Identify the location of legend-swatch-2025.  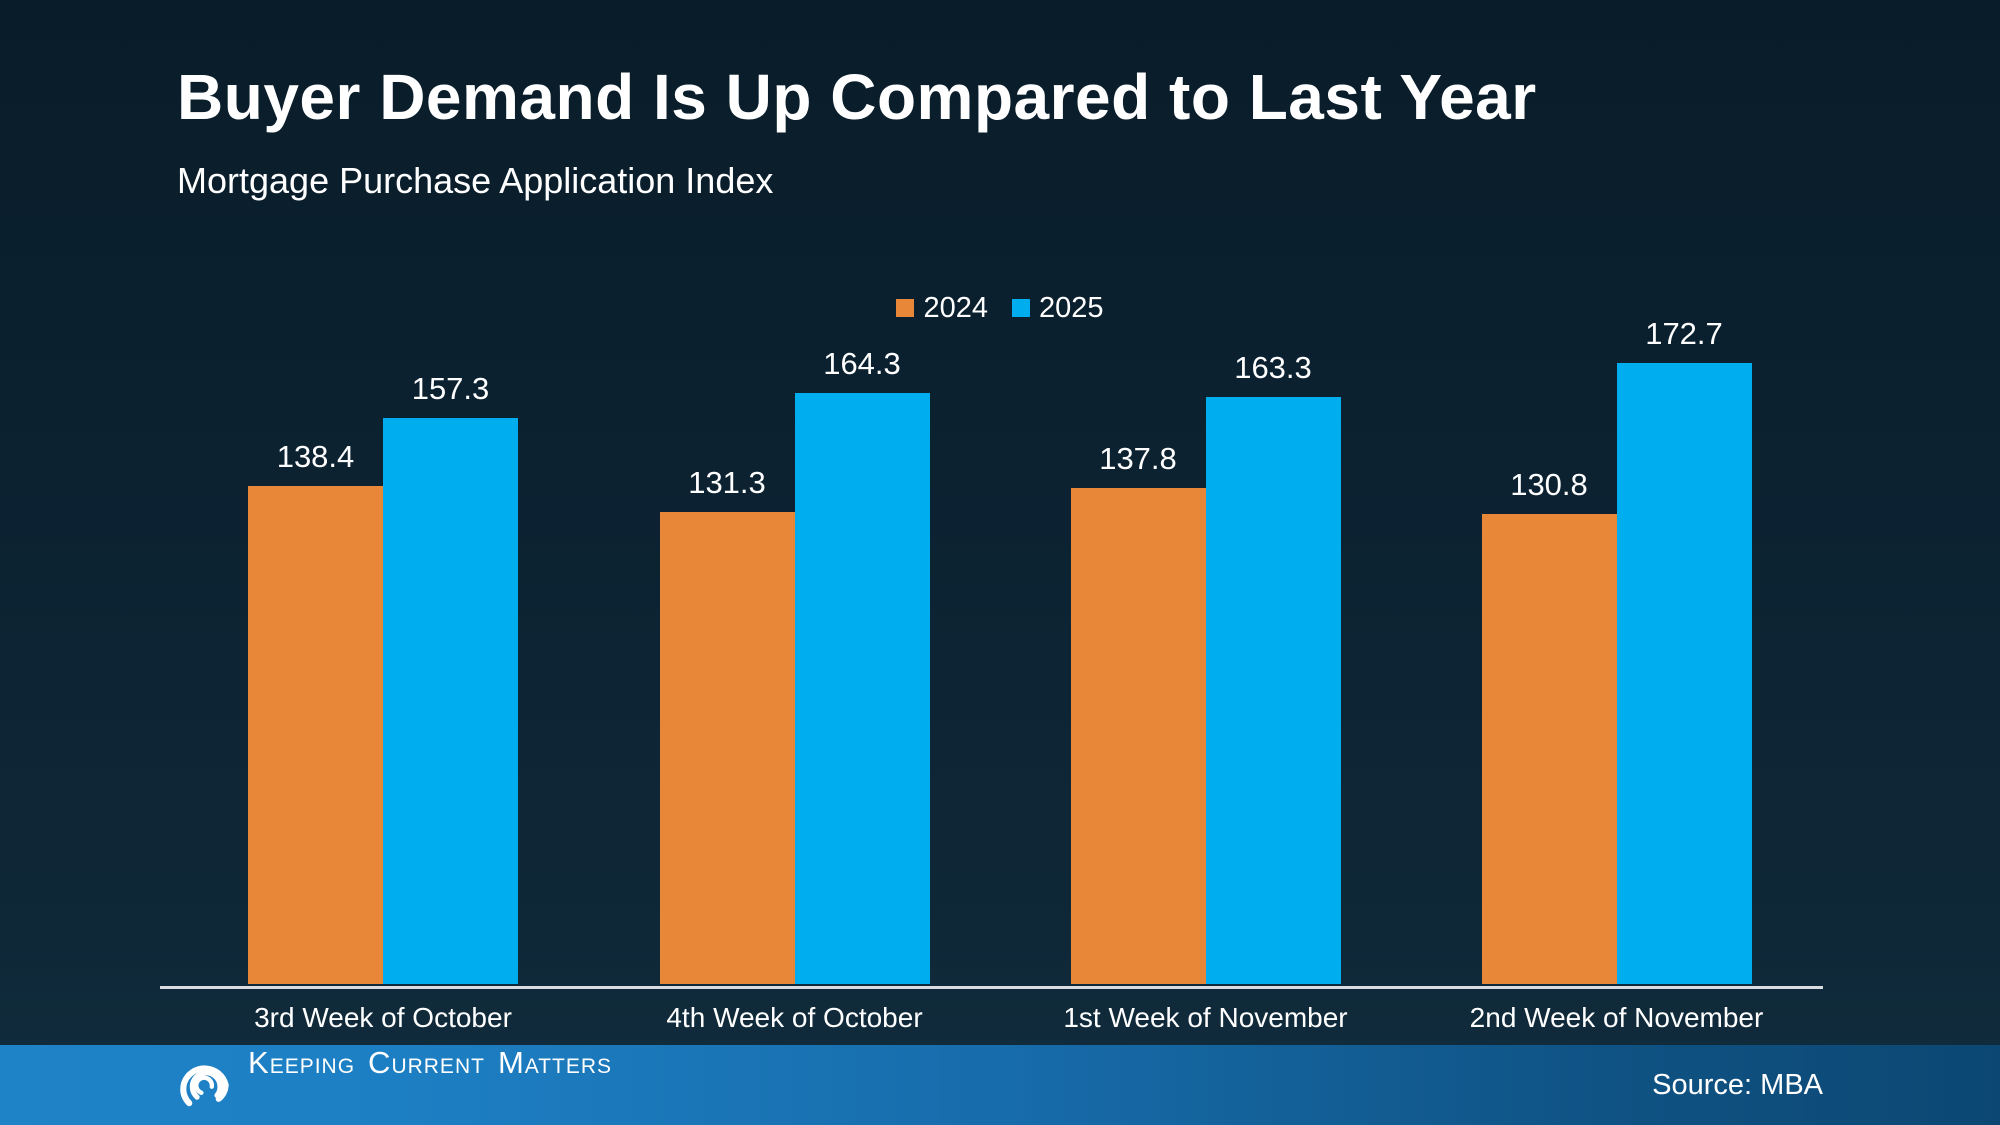
(1021, 308).